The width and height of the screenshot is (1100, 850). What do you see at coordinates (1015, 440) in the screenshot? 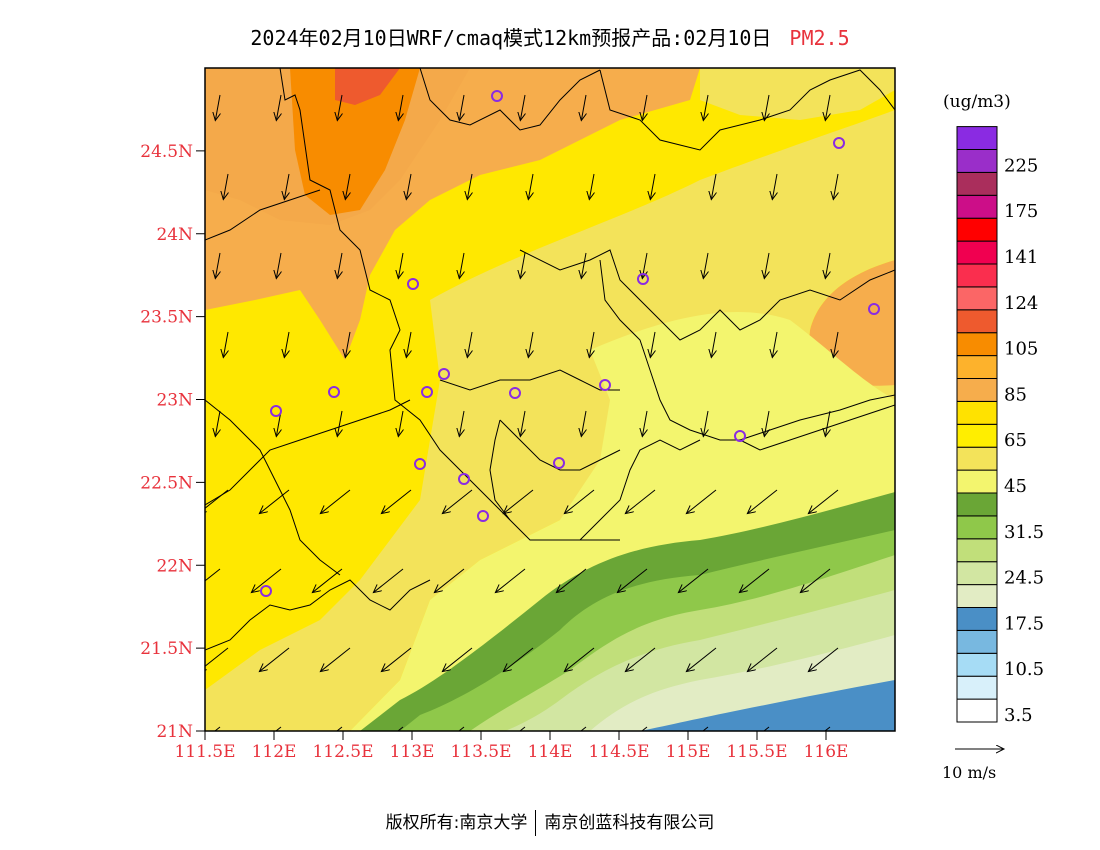
I see `colorbar-label: 65` at bounding box center [1015, 440].